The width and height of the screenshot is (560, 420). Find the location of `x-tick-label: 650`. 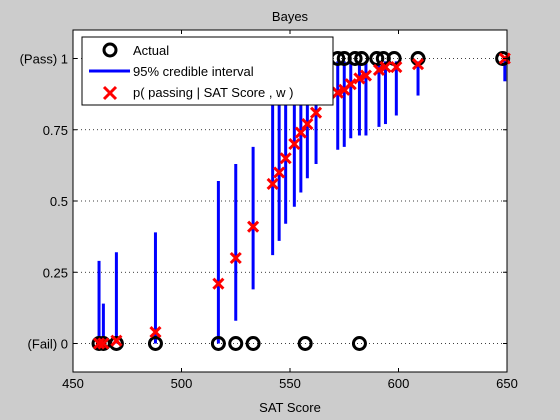

x-tick-label: 650 is located at coordinates (507, 383).